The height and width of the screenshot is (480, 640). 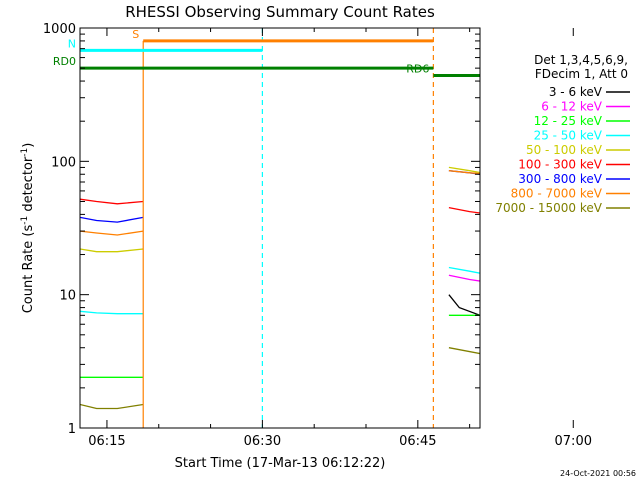 What do you see at coordinates (573, 441) in the screenshot?
I see `x-tick-label-3: 07:00` at bounding box center [573, 441].